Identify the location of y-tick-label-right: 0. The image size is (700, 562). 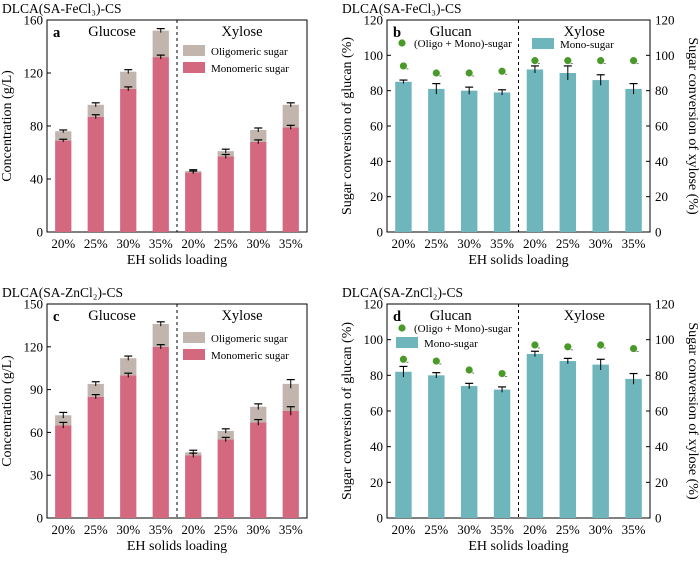
(658, 518).